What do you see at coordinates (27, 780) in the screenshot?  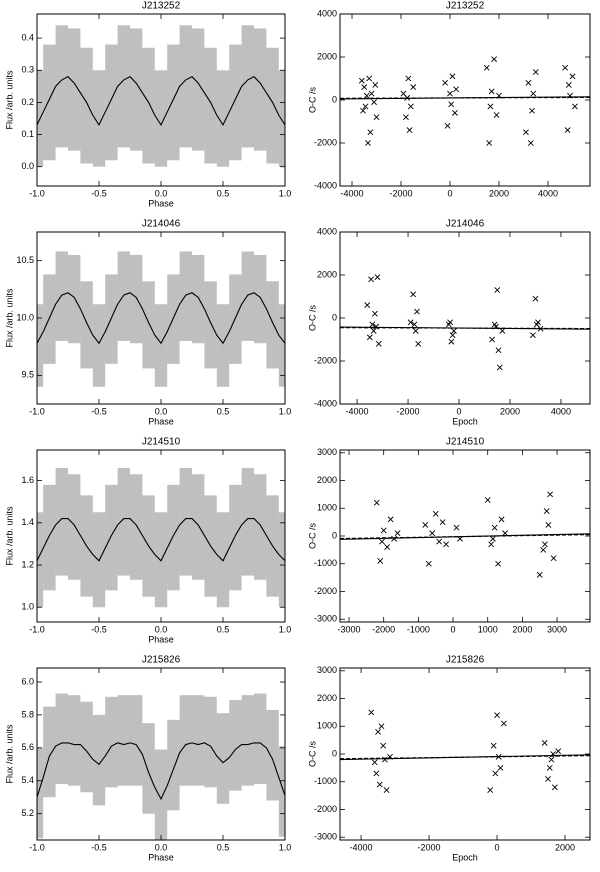 I see `y-tick-label: 5.4` at bounding box center [27, 780].